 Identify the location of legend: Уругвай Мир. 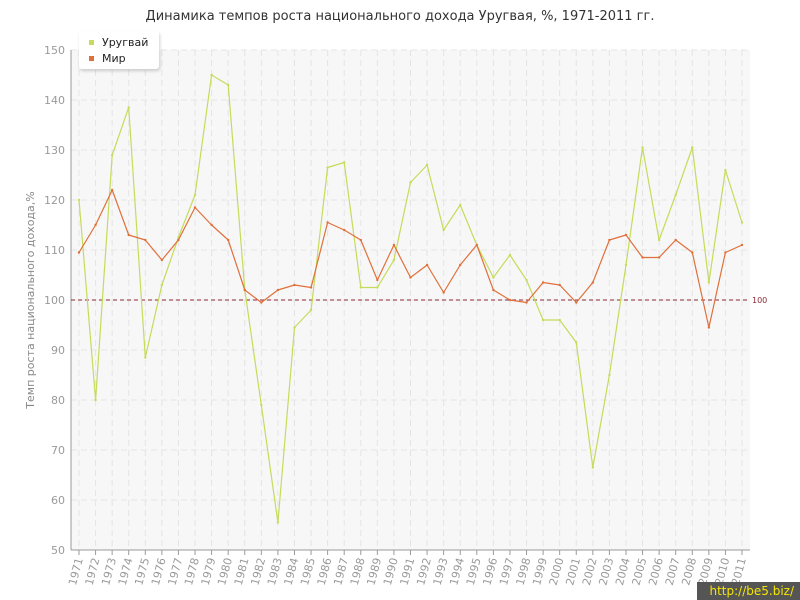
(119, 50).